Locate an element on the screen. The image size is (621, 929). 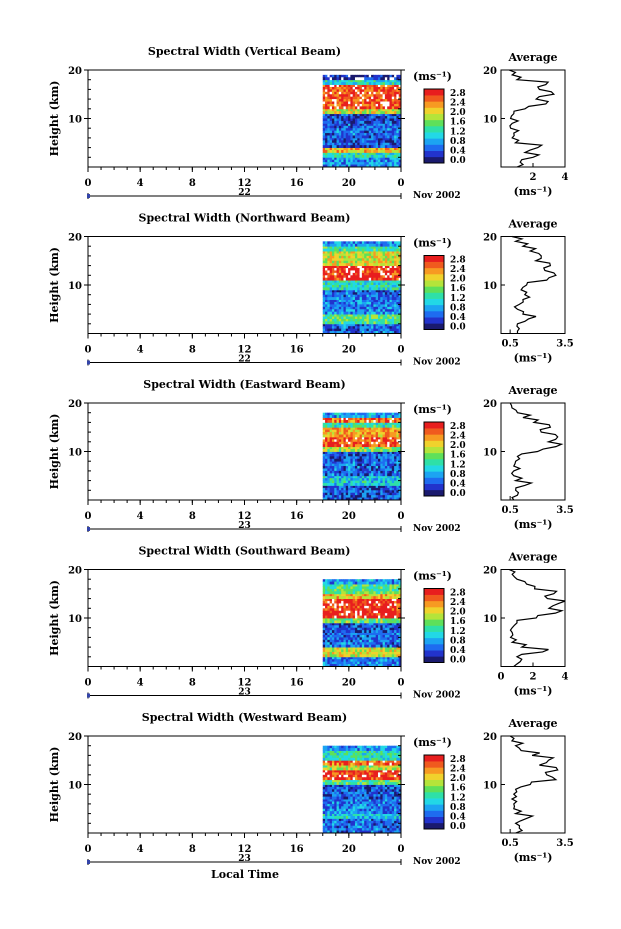
y-tick-label: 20 is located at coordinates (75, 404).